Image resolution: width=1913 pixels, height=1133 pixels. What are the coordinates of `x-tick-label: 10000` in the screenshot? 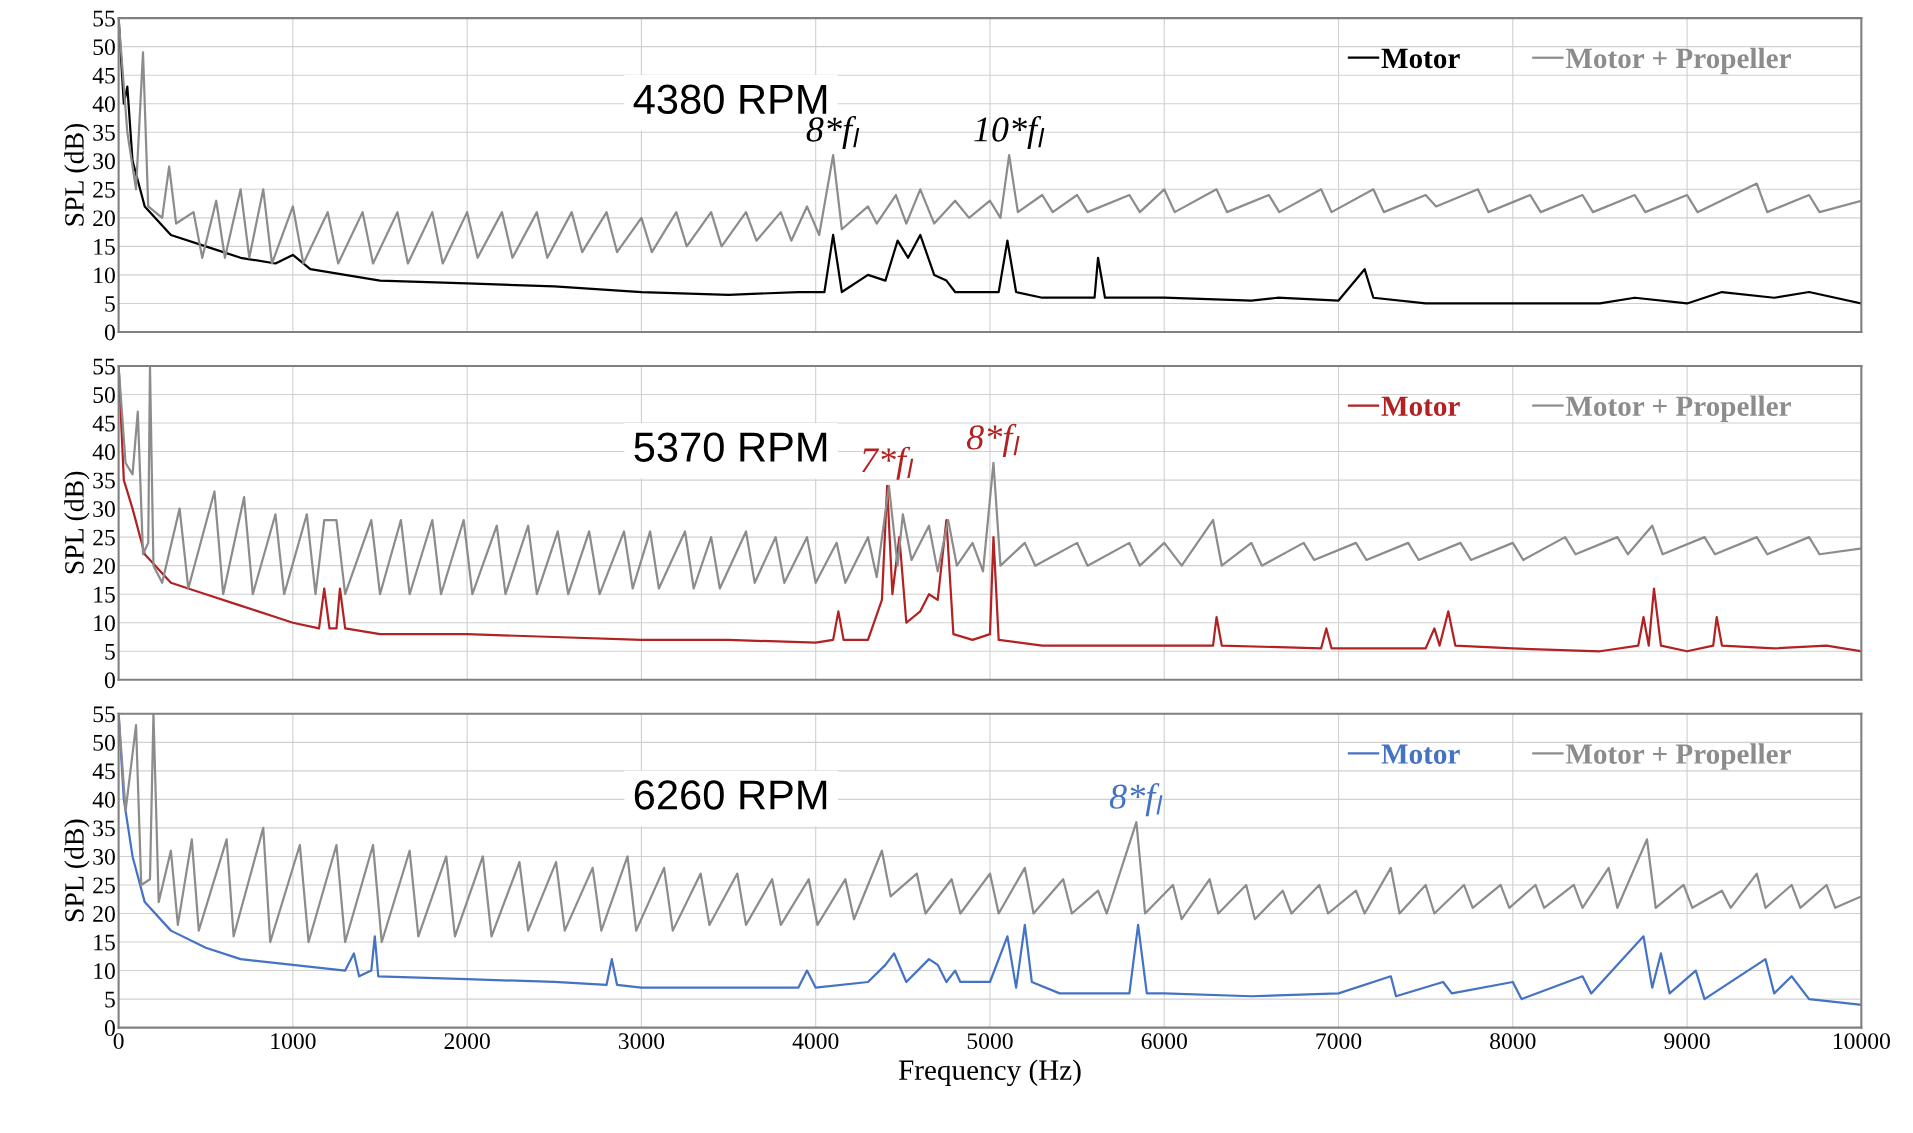 It's located at (1861, 1041).